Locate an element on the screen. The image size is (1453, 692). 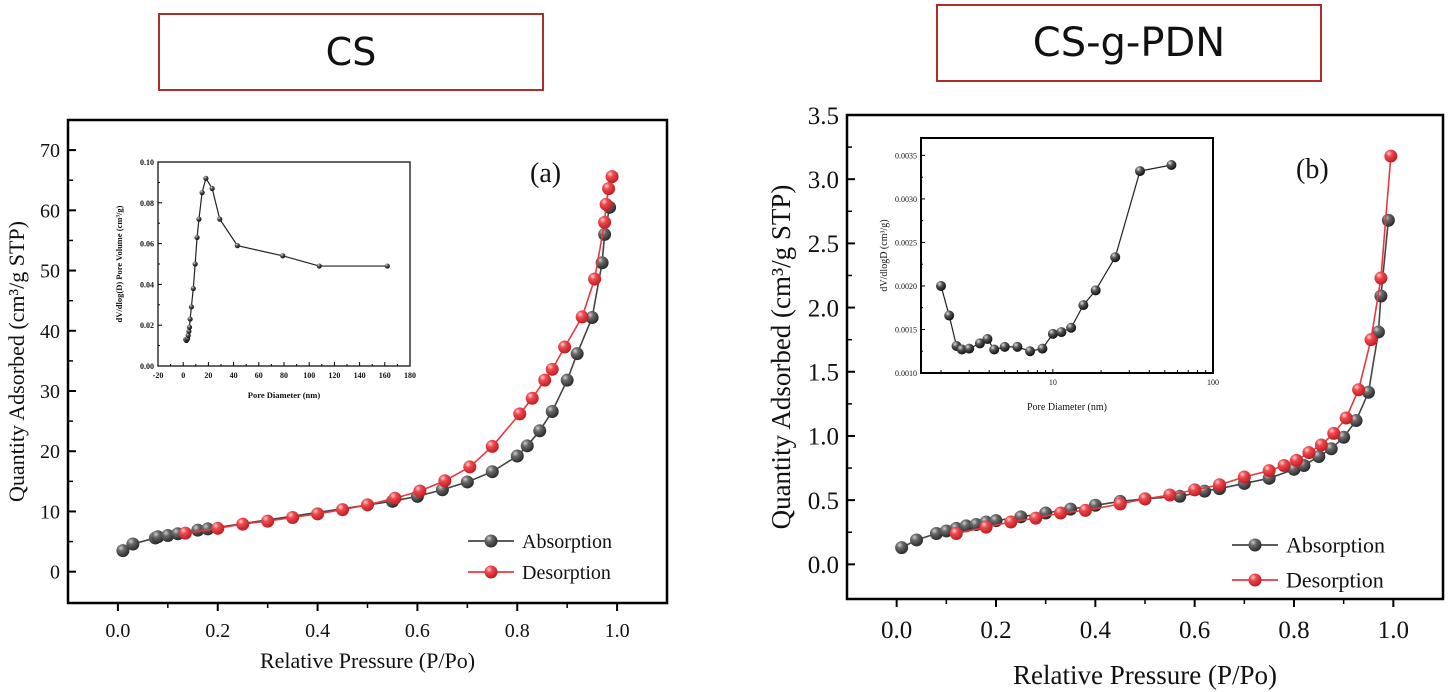
chart1-xtick-label: 0.0 is located at coordinates (896, 630).